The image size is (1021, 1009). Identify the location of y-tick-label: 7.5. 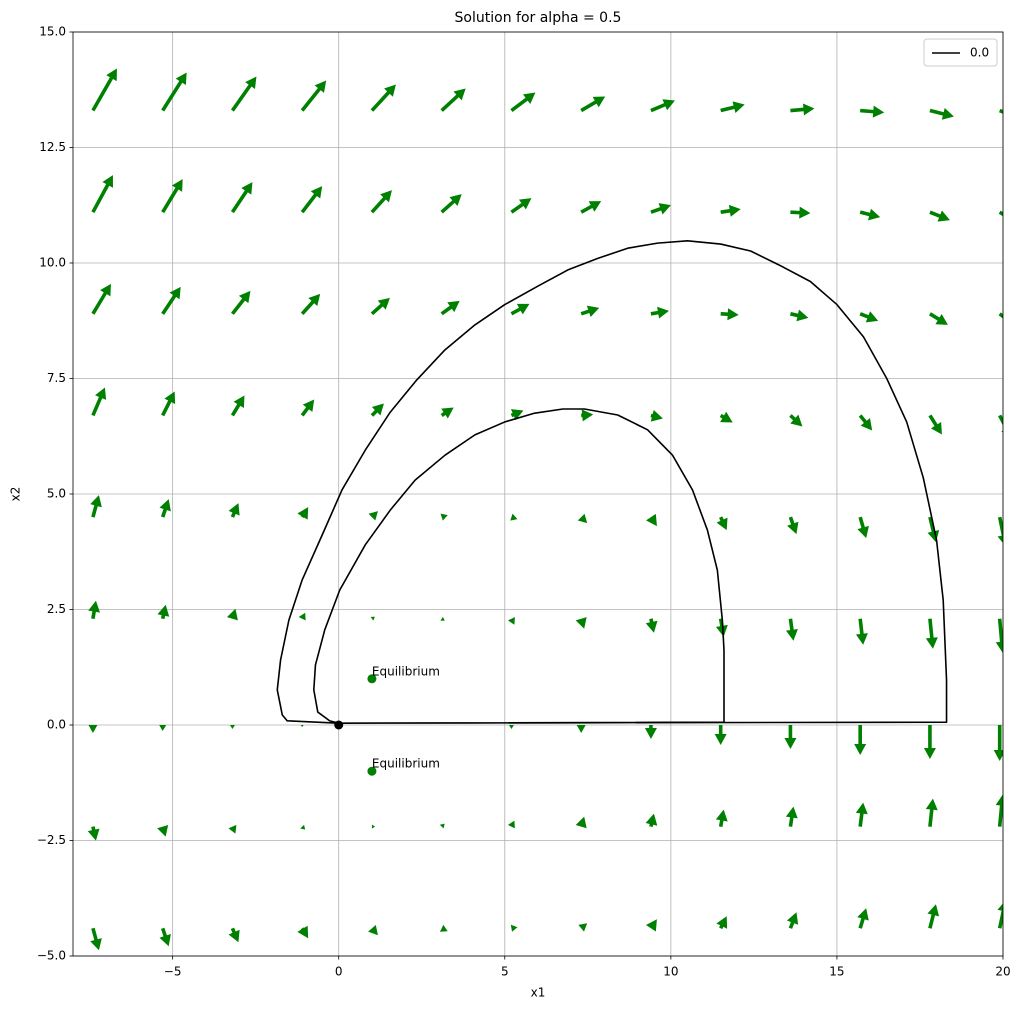
(56, 378).